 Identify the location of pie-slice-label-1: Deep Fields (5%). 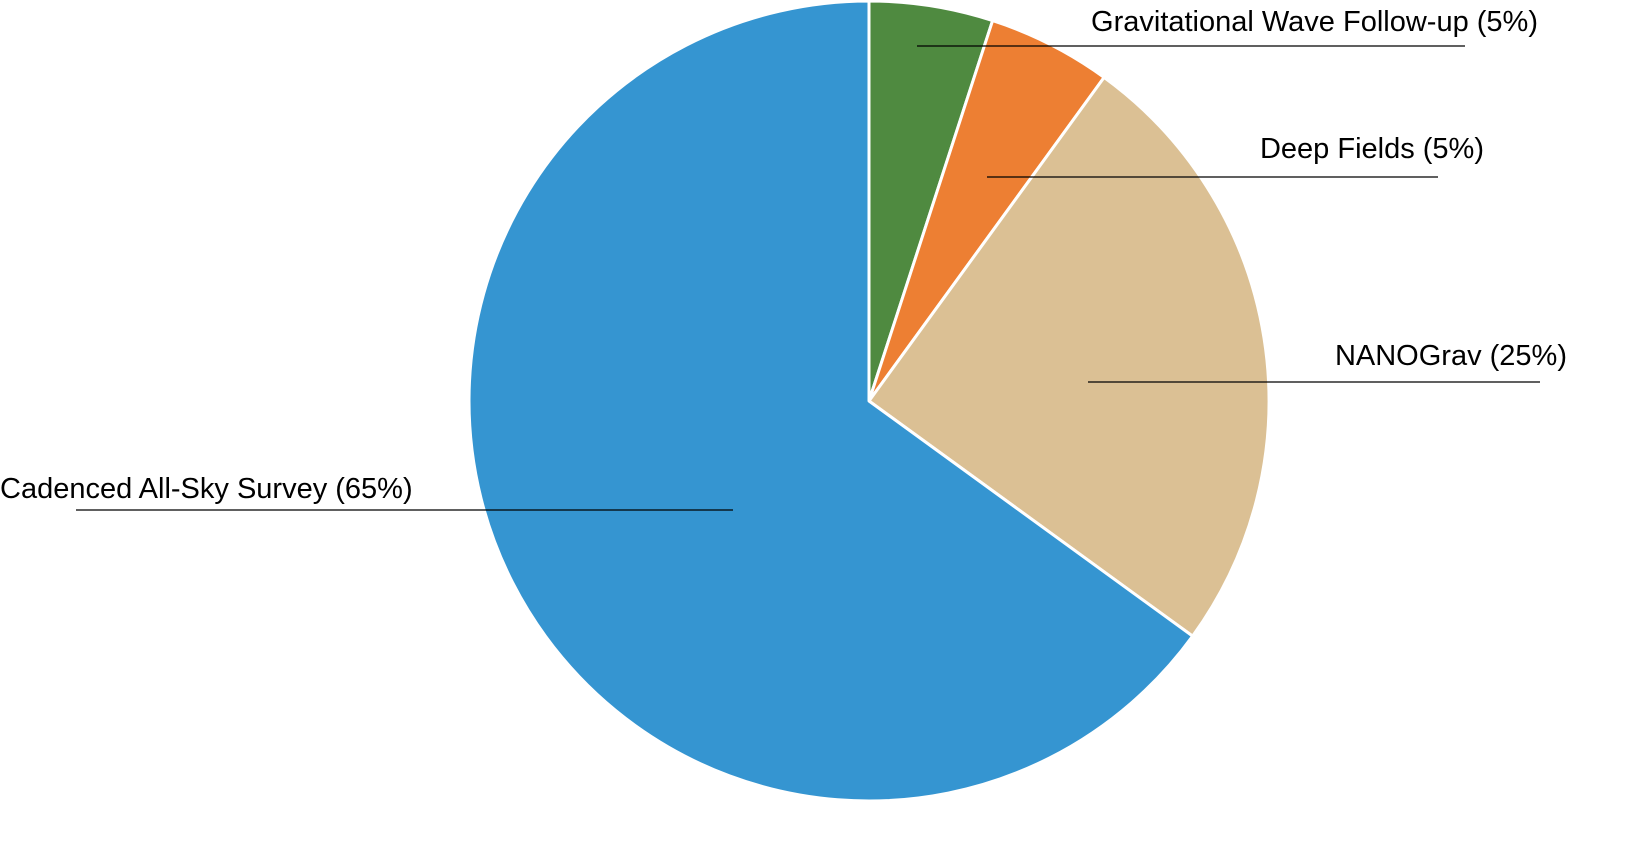
(1372, 149).